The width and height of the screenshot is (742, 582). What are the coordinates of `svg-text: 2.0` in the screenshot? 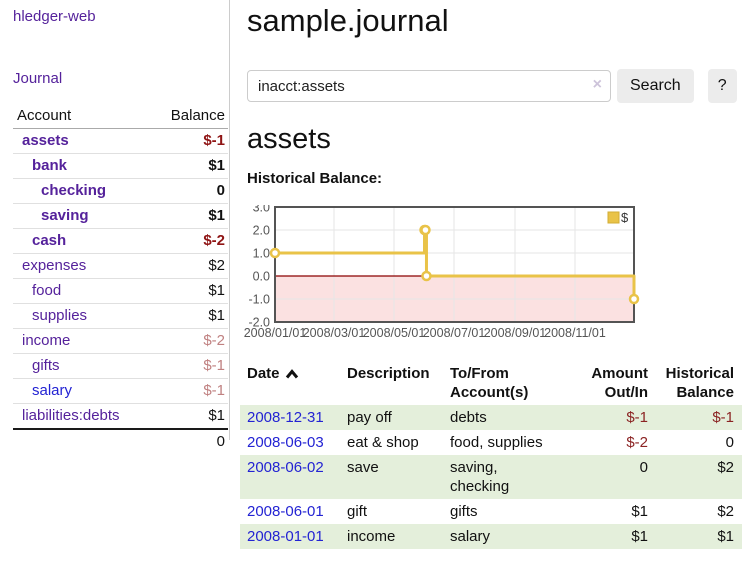 It's located at (261, 231).